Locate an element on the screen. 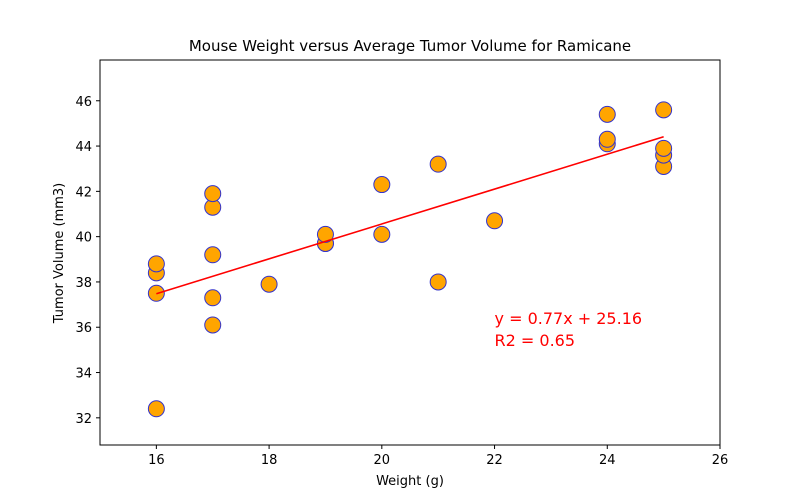  regression-equation: y = 0.77x + 25.16 is located at coordinates (569, 318).